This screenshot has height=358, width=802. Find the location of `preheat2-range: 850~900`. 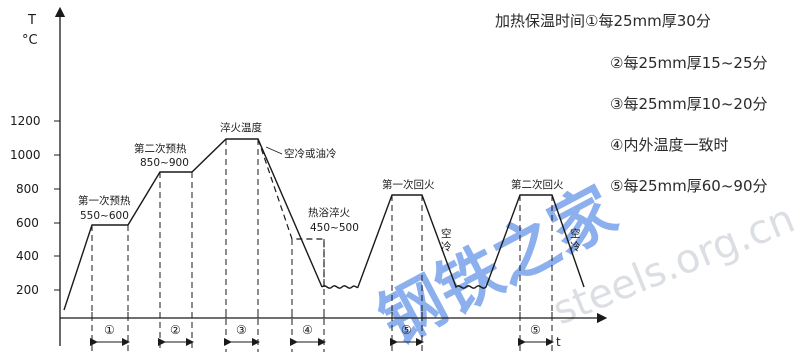

preheat2-range: 850~900 is located at coordinates (164, 163).